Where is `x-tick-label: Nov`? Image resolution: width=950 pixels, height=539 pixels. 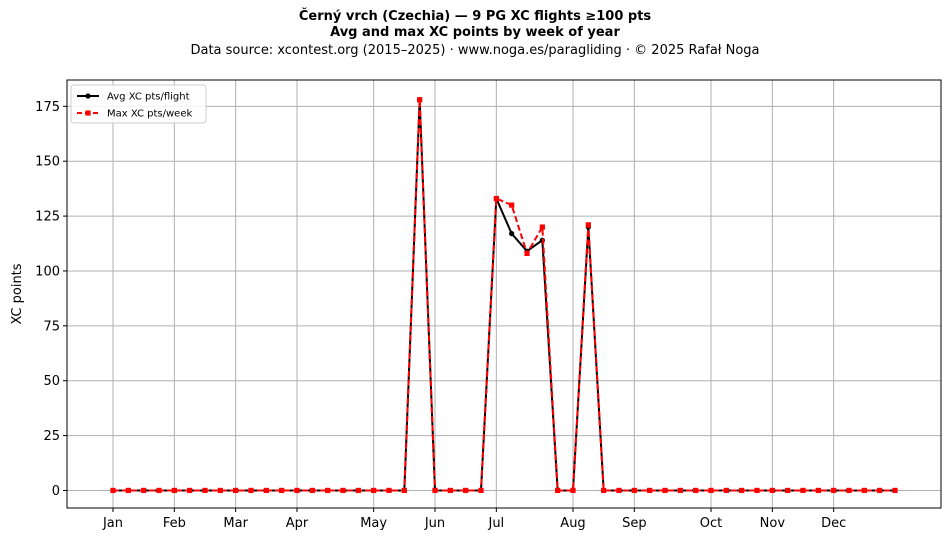 x-tick-label: Nov is located at coordinates (773, 523).